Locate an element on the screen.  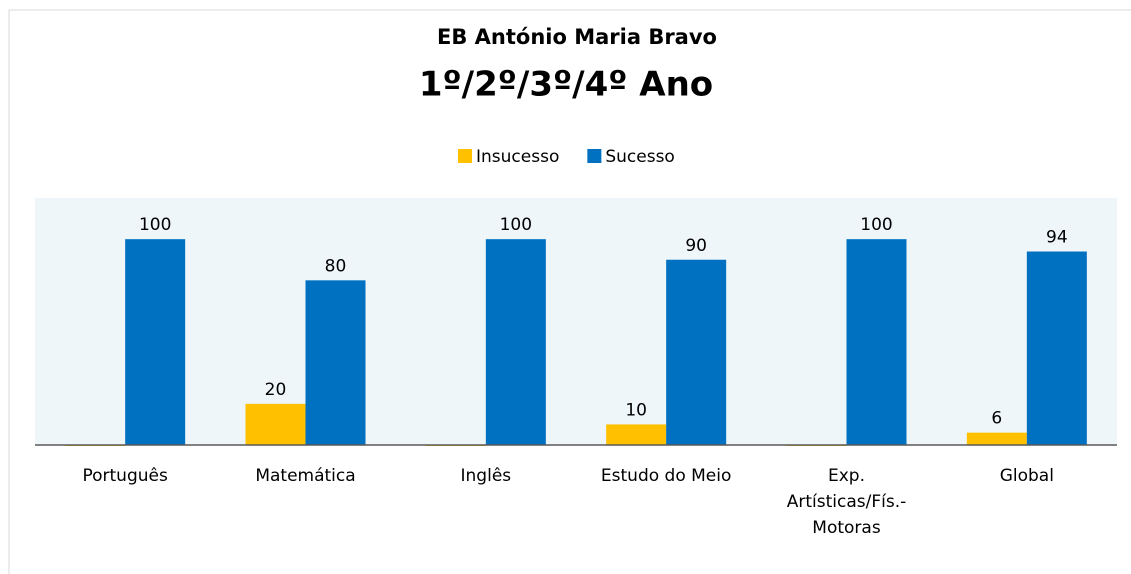
x-tick-label: Estudo do Meio is located at coordinates (666, 476).